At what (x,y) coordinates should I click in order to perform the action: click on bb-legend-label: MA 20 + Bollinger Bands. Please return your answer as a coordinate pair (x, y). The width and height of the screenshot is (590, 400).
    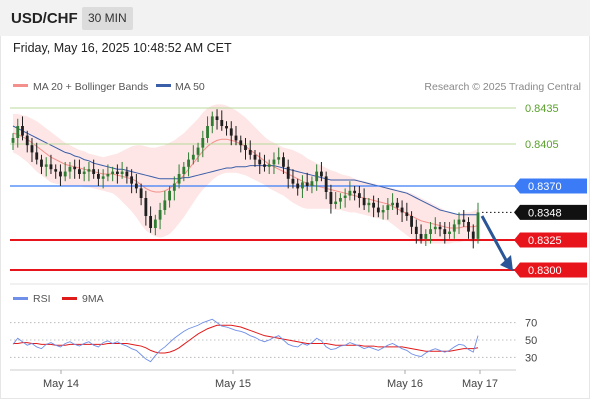
    Looking at the image, I should click on (90, 87).